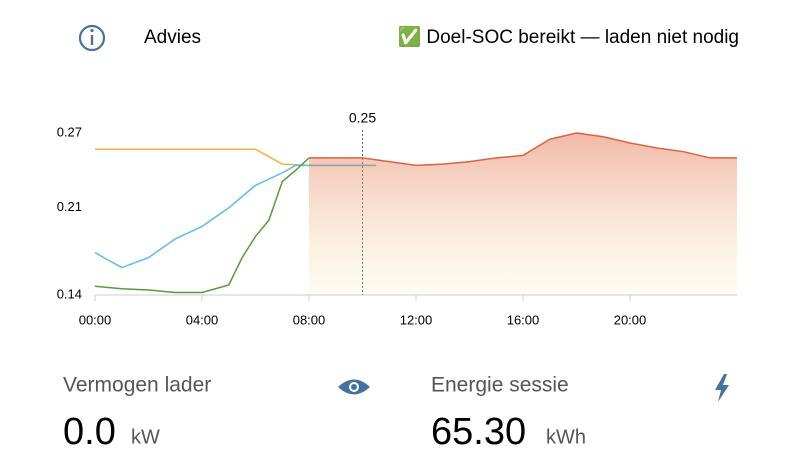 The height and width of the screenshot is (474, 800). I want to click on status: ✅ Doel-SOC bereikt — laden niet nodig, so click(568, 36).